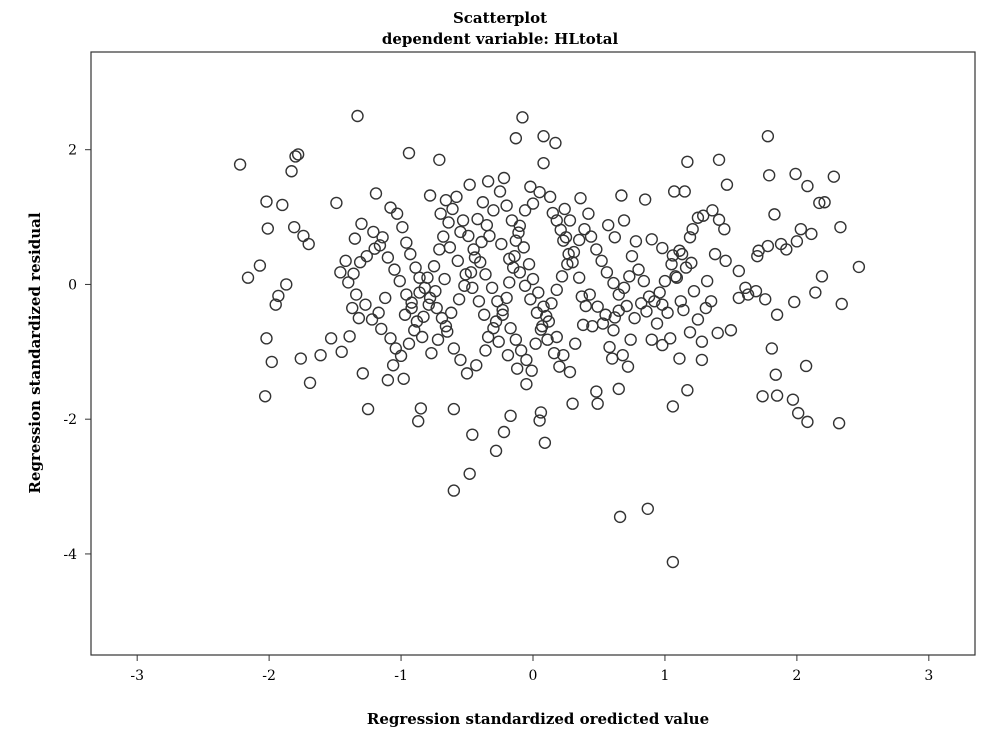  I want to click on x-tick-label: 1, so click(664, 676).